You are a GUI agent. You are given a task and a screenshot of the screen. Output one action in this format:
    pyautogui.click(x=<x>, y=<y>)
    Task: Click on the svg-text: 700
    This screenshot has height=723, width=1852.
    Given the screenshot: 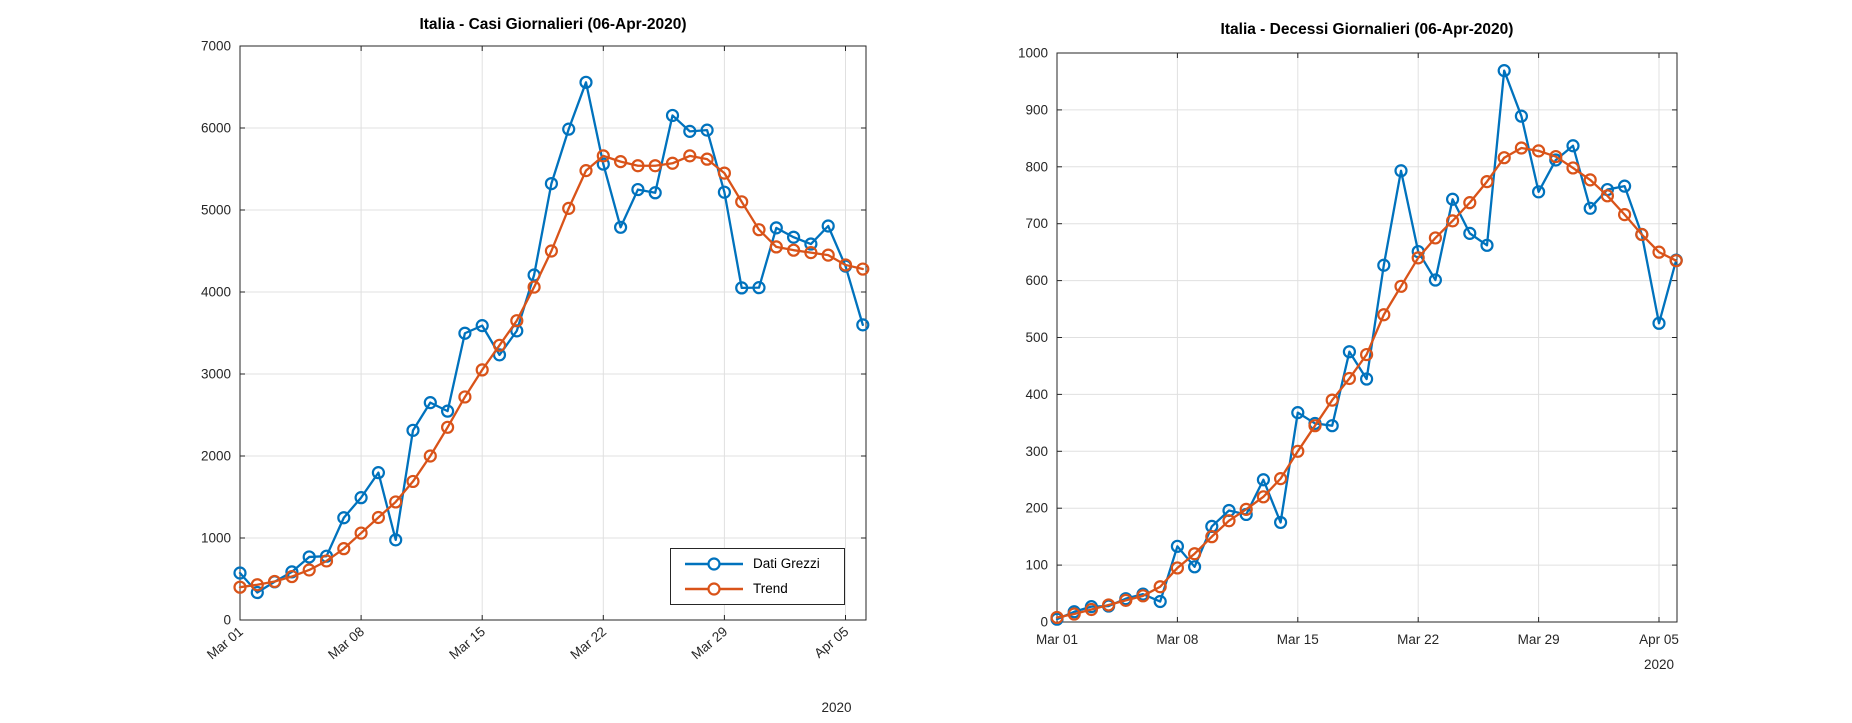 What is the action you would take?
    pyautogui.click(x=1036, y=223)
    